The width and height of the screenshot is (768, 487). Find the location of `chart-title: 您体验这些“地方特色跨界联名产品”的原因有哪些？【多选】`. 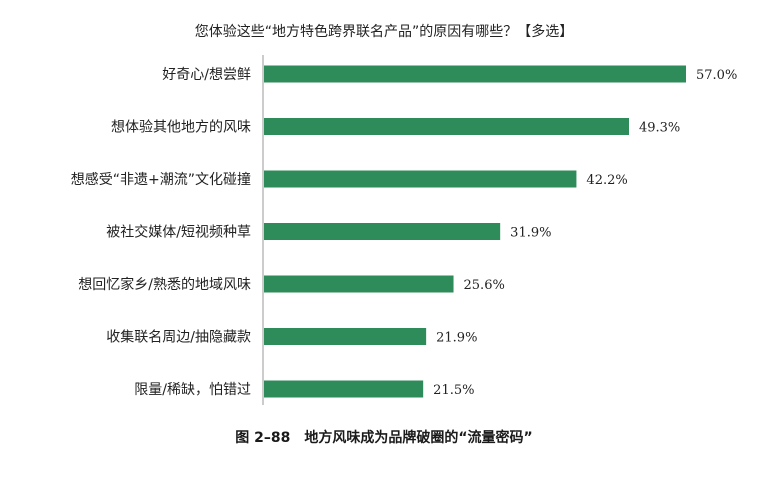

chart-title: 您体验这些“地方特色跨界联名产品”的原因有哪些？【多选】 is located at coordinates (384, 32).